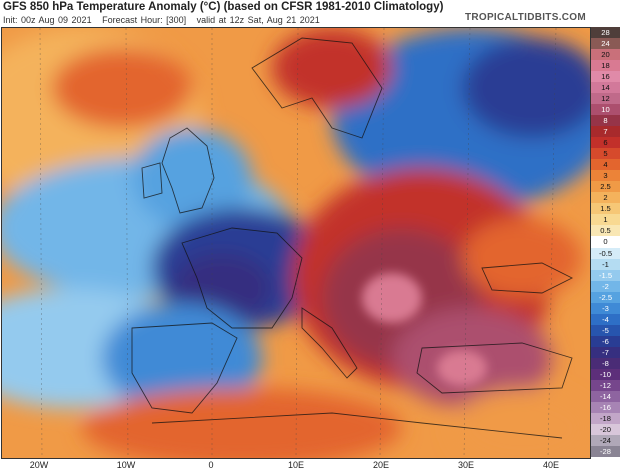 The image size is (620, 476). Describe the element at coordinates (525, 17) in the screenshot. I see `brand-watermark: TROPICALTIDBITS.COM` at that location.